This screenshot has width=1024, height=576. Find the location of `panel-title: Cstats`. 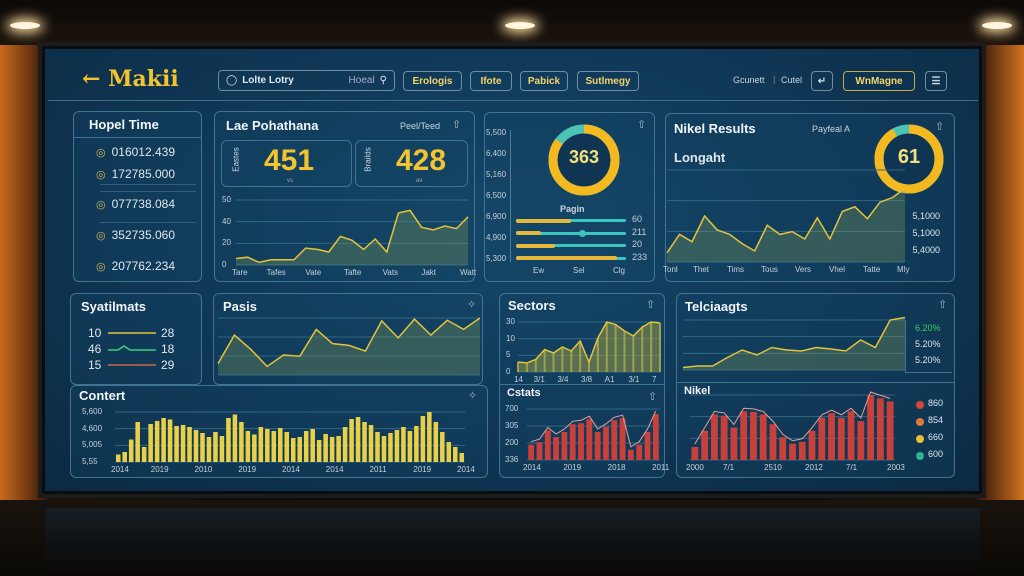

panel-title: Cstats is located at coordinates (524, 393).